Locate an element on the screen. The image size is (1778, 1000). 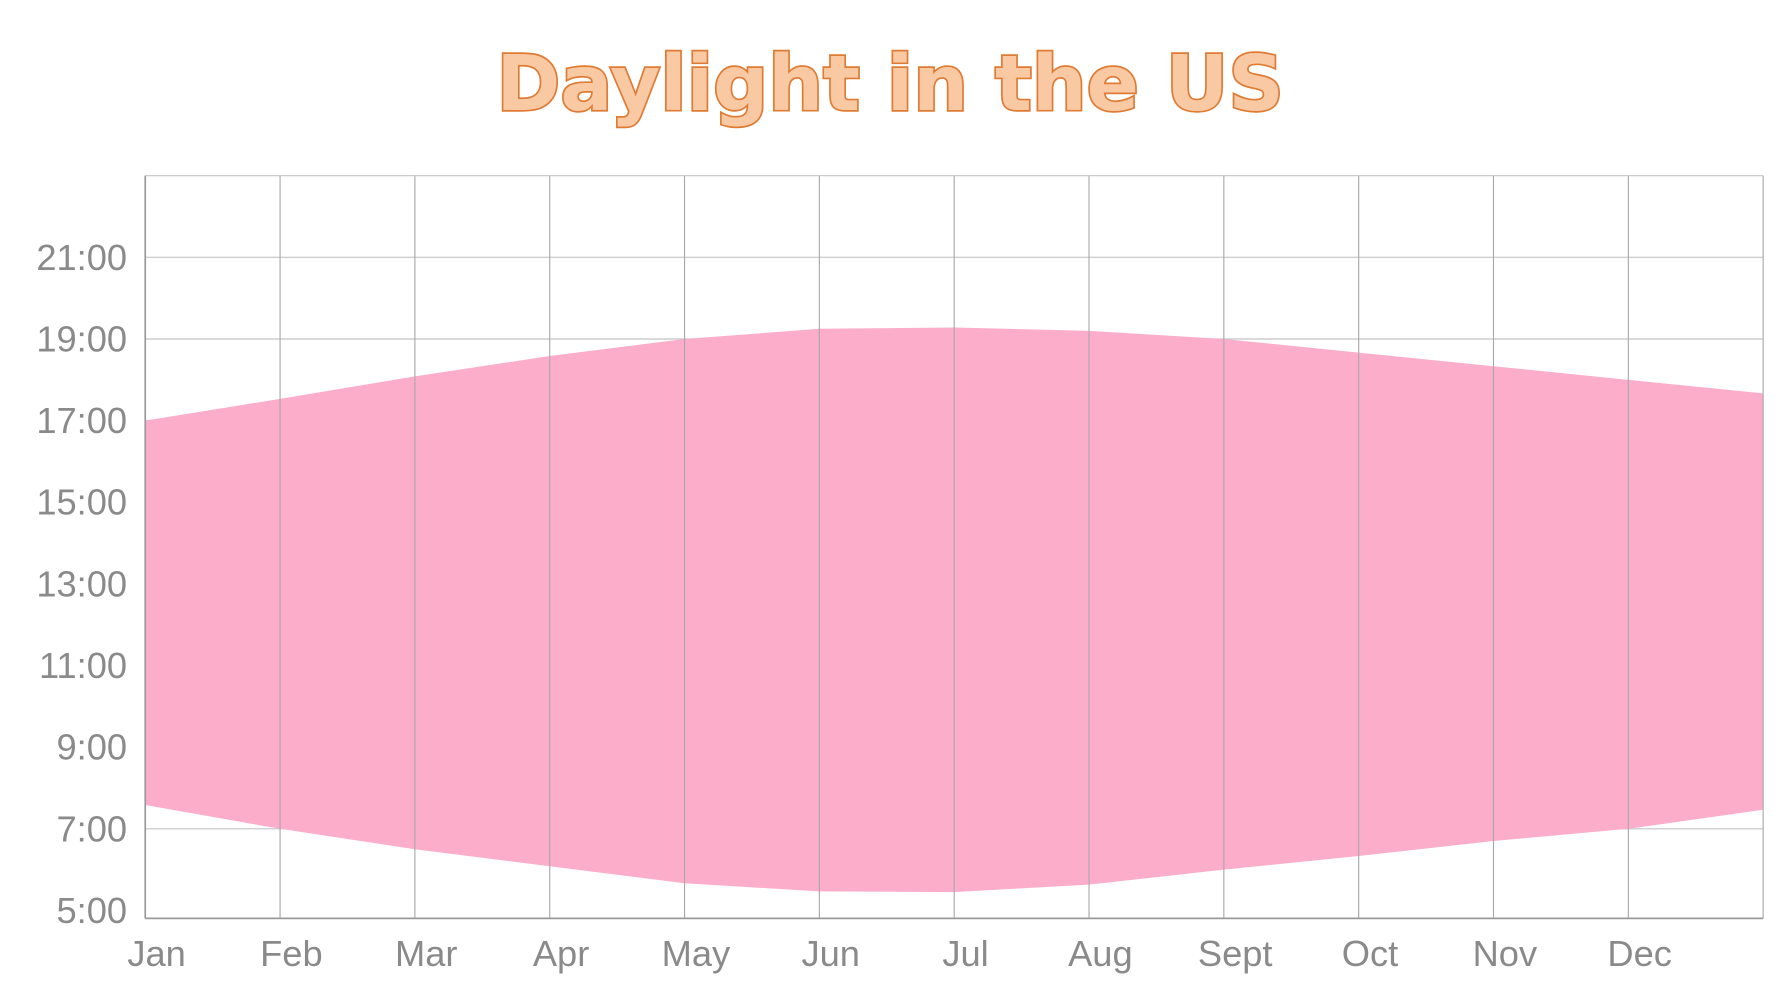
x-tick-label: Jul is located at coordinates (965, 953).